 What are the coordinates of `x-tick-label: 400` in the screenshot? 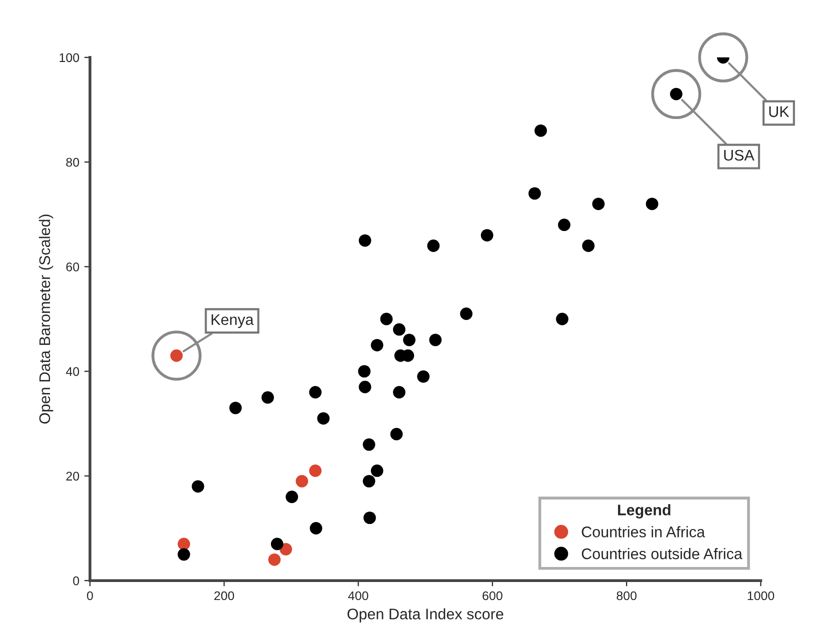 It's located at (358, 595).